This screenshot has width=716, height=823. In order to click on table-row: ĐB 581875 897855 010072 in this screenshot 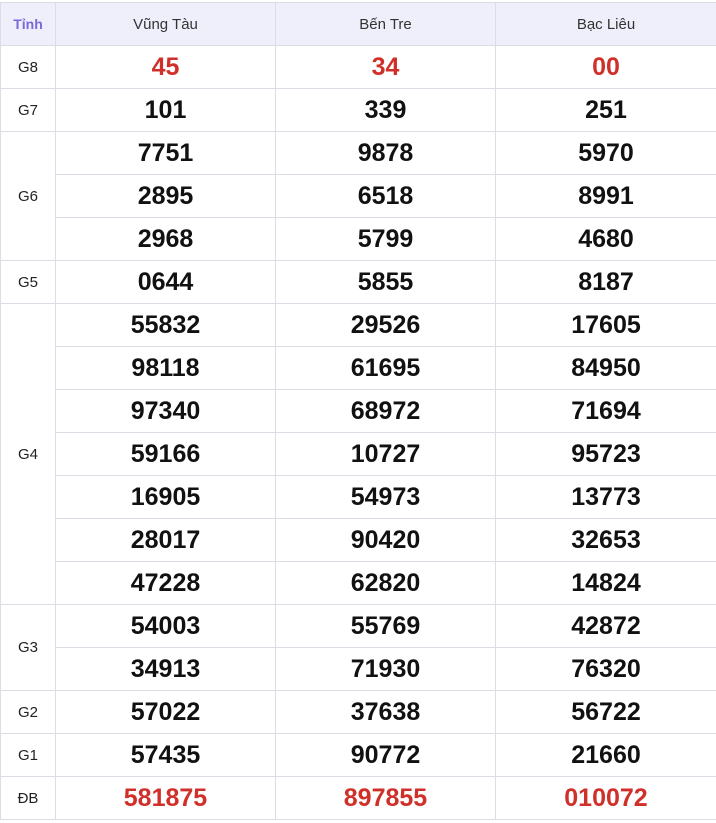, I will do `click(358, 798)`.